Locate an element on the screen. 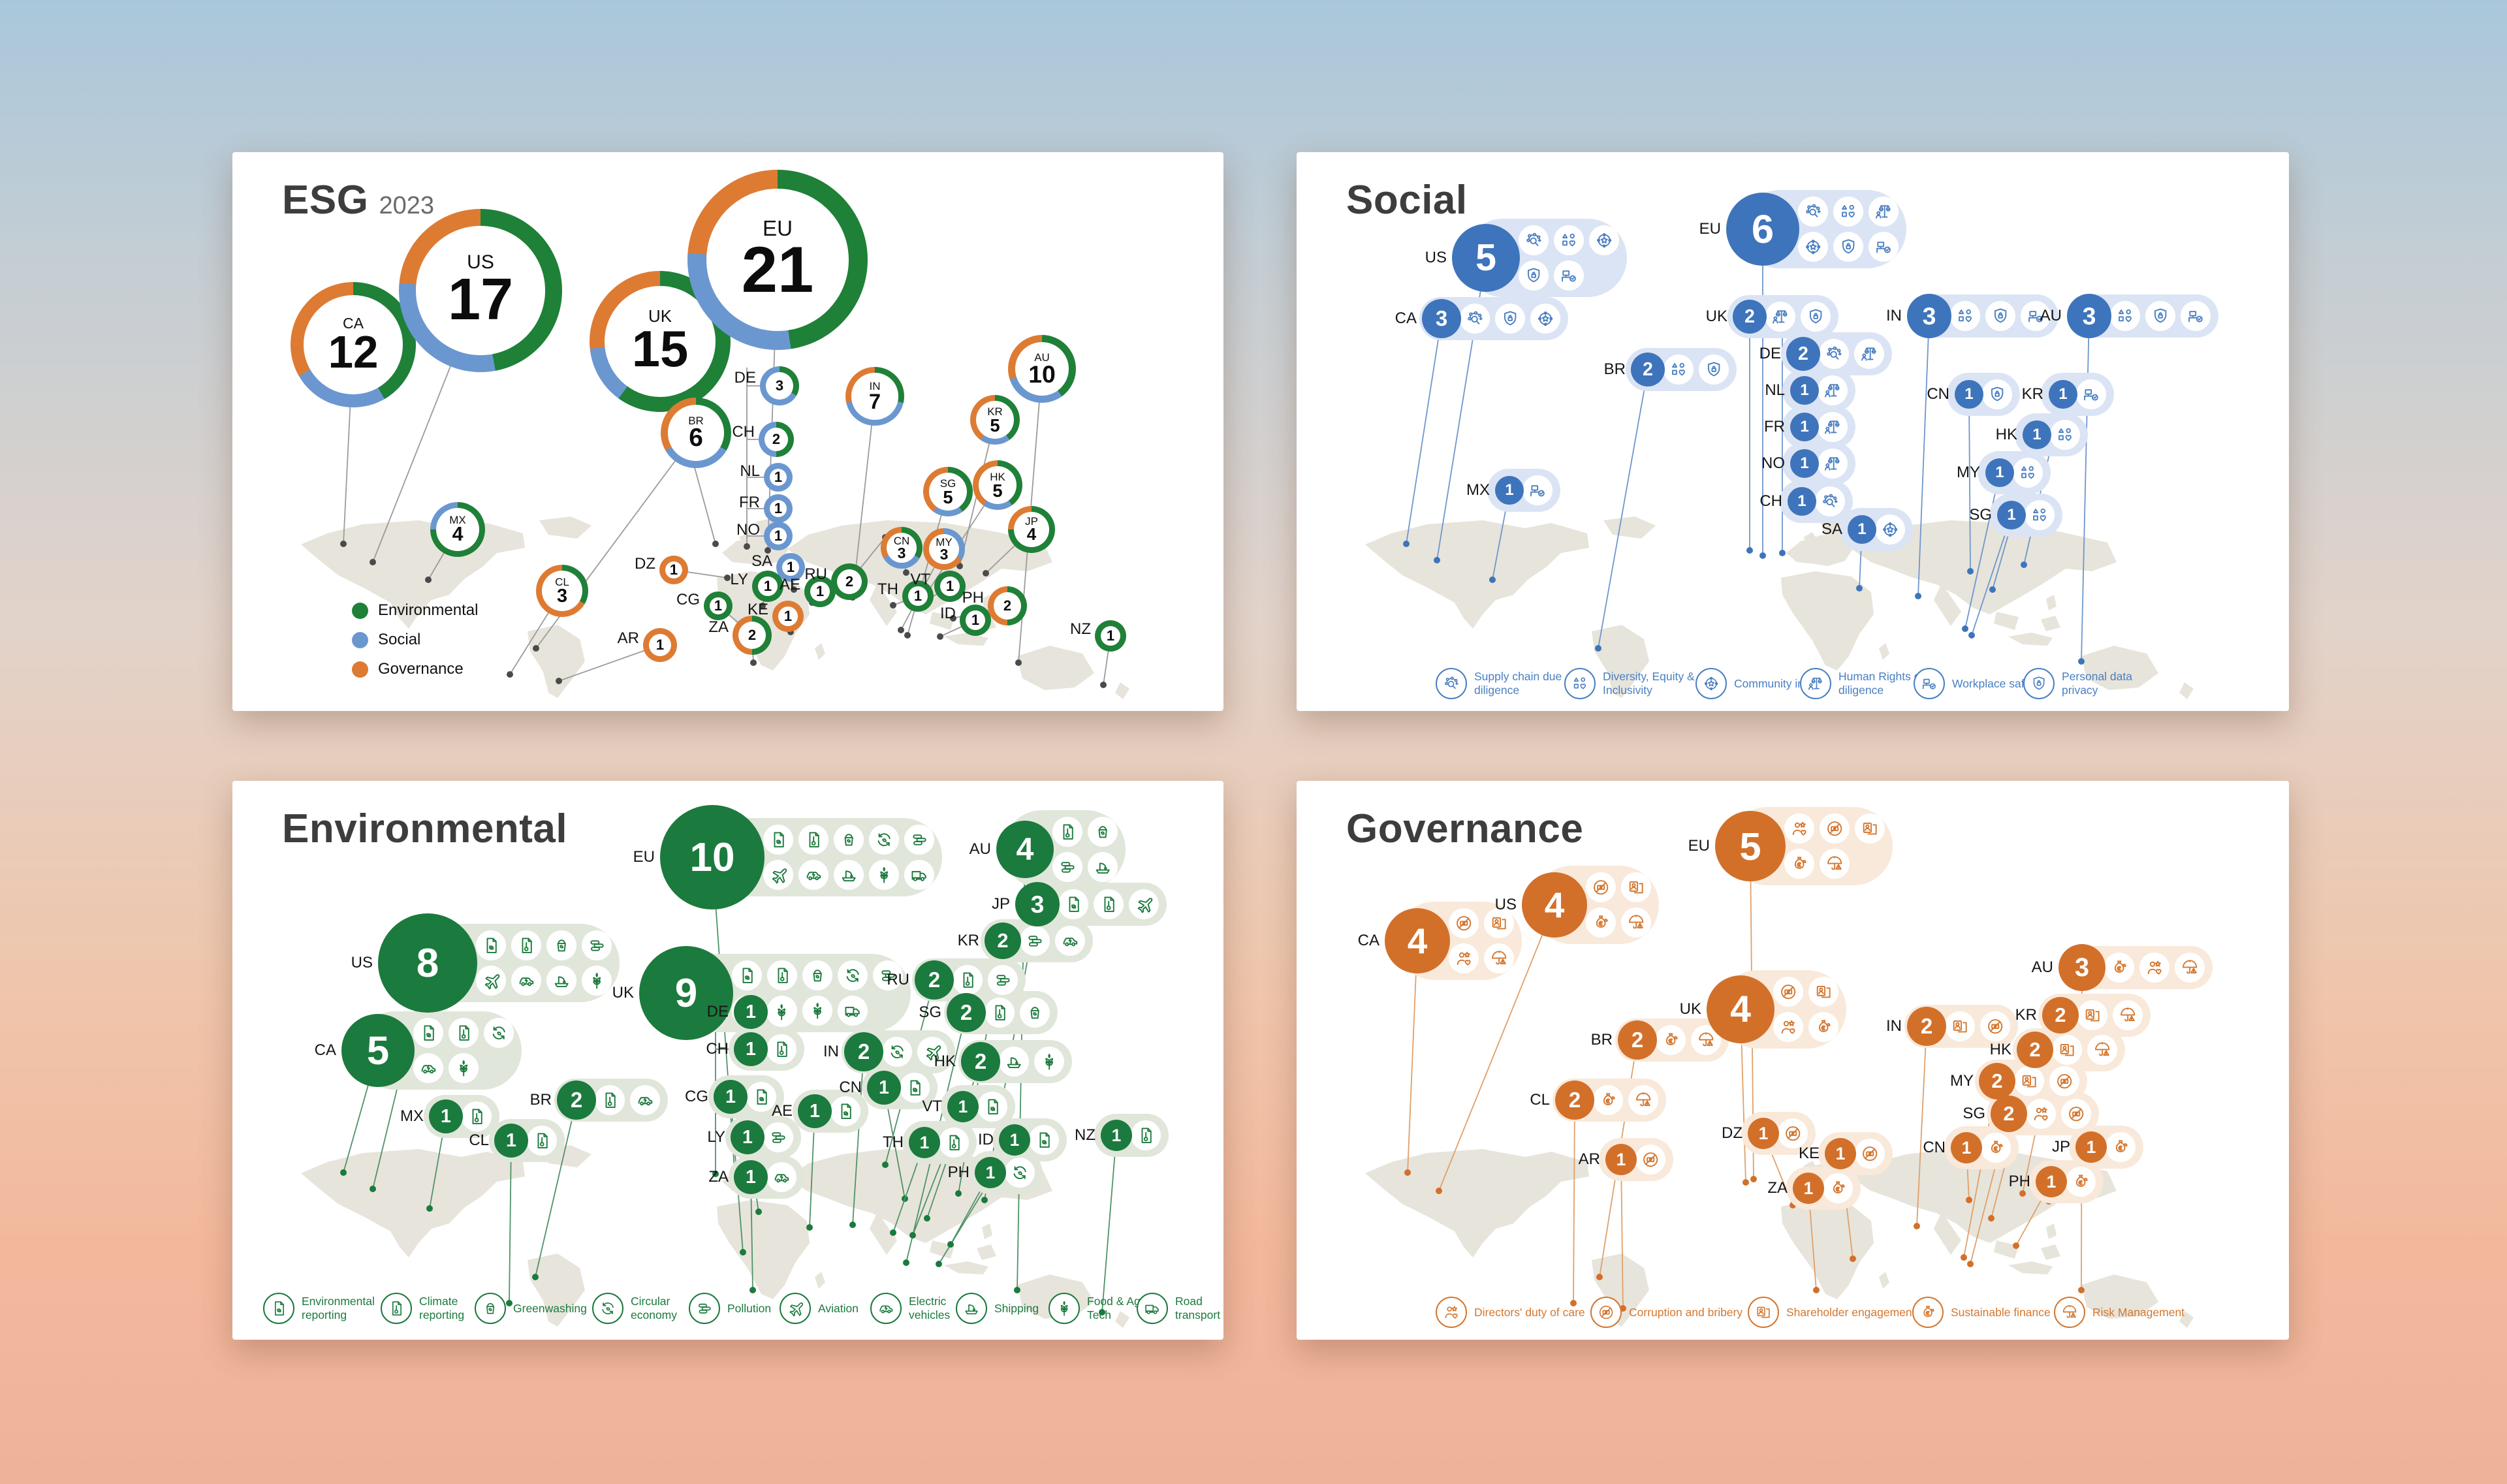  country-bubble-AR: 1 is located at coordinates (1621, 1159).